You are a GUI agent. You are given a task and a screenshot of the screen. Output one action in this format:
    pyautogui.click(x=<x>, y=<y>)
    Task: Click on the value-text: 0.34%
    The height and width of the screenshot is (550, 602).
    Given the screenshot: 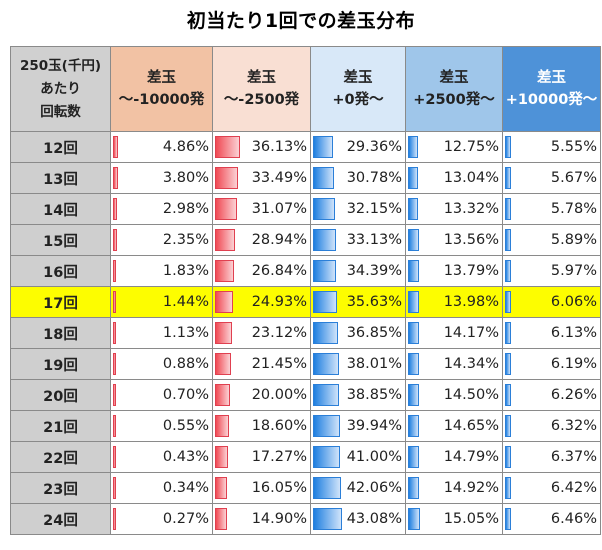 What is the action you would take?
    pyautogui.click(x=185, y=488)
    